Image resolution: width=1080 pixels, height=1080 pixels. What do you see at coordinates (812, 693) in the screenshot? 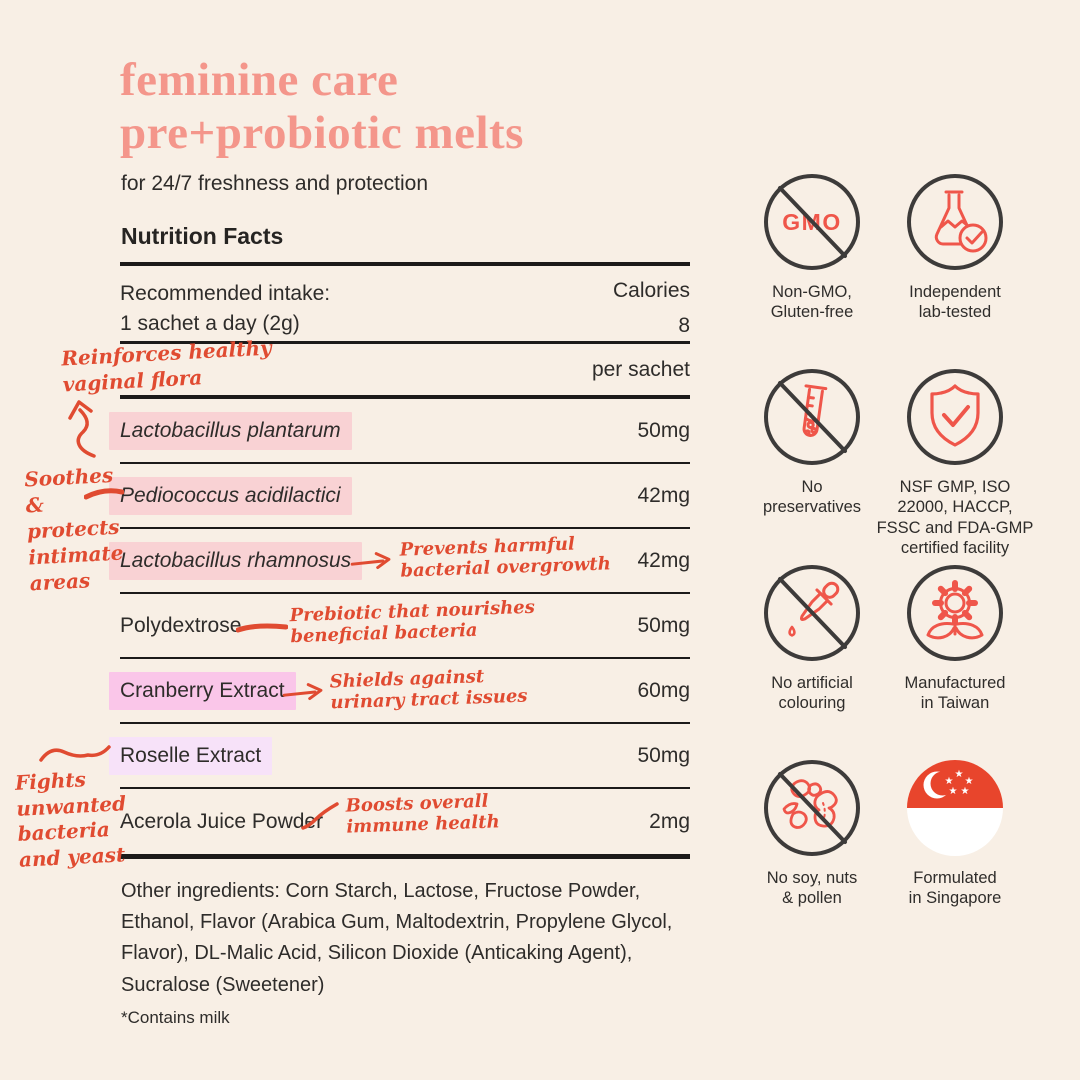
I see `badge-label: No artificial colouring` at bounding box center [812, 693].